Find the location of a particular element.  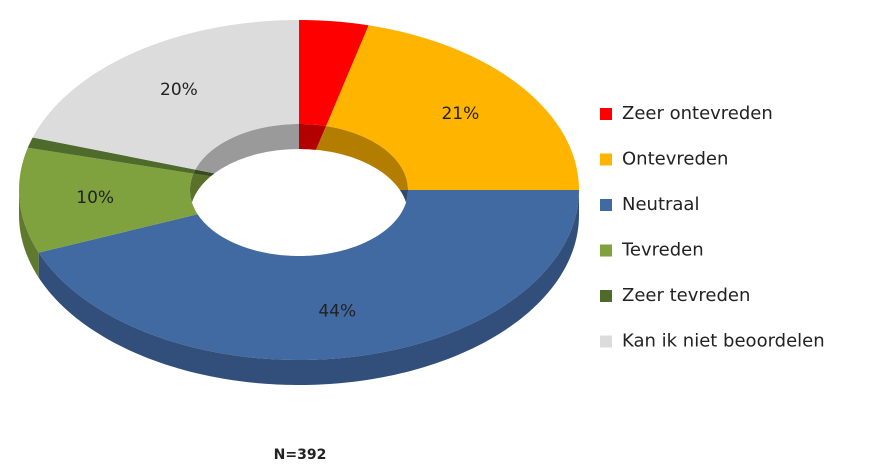

data-label: 21% is located at coordinates (460, 114).